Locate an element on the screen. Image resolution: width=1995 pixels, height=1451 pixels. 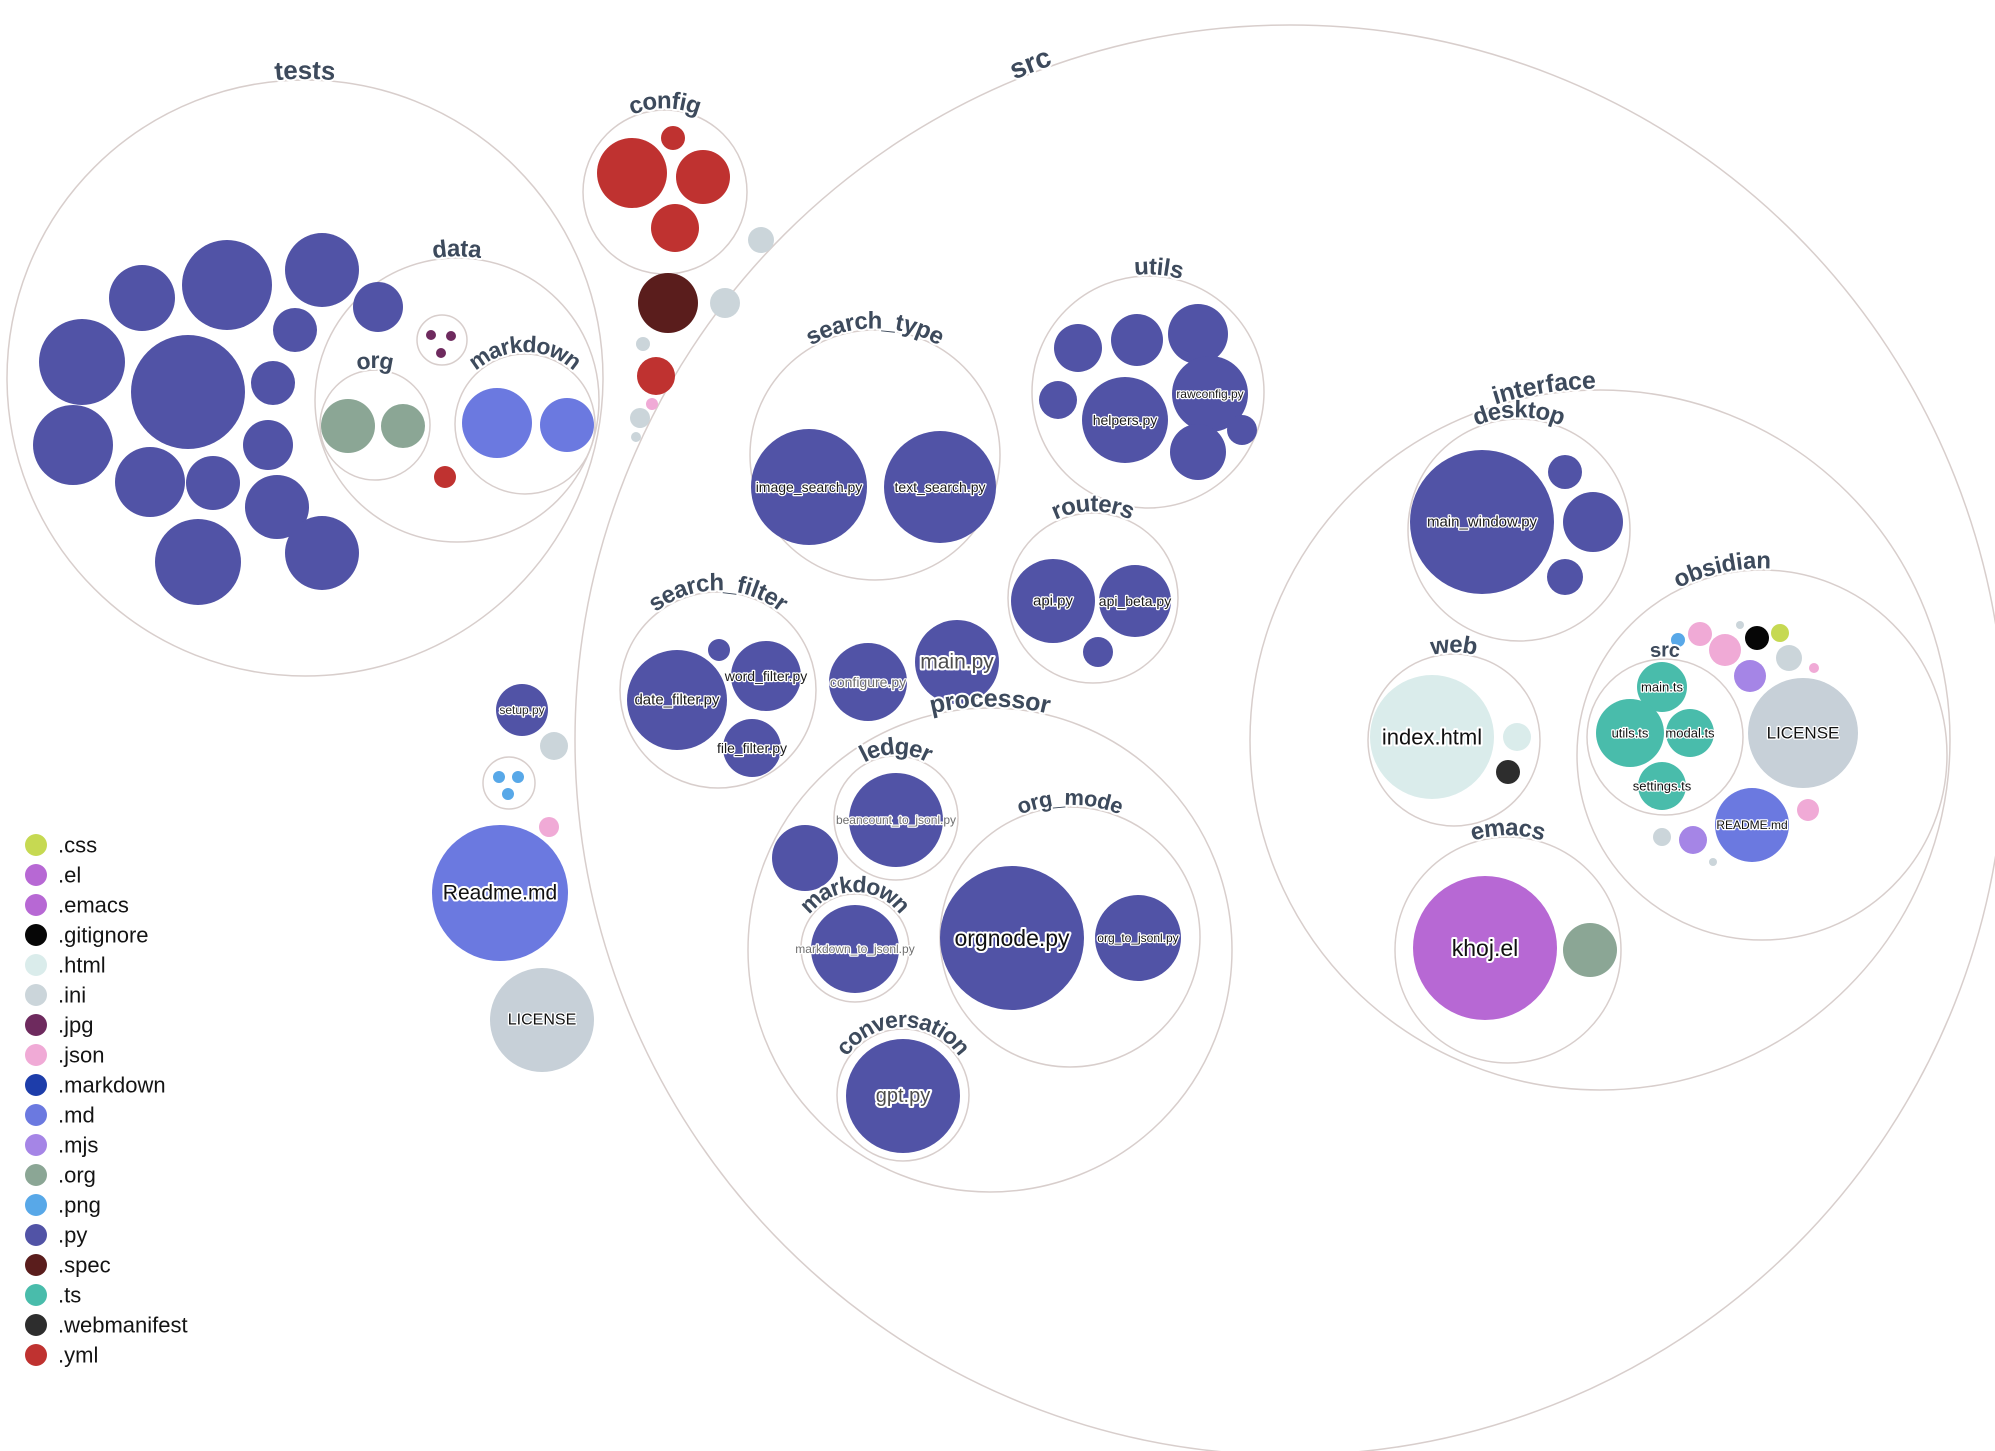
directory-label-emacs: emacs is located at coordinates (1508, 830).